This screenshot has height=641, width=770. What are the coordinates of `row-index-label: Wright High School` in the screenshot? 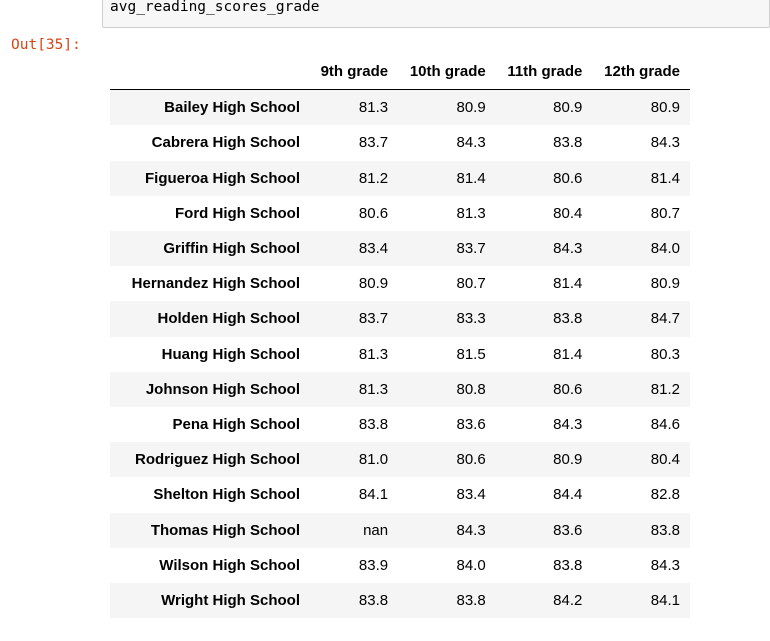 It's located at (230, 601).